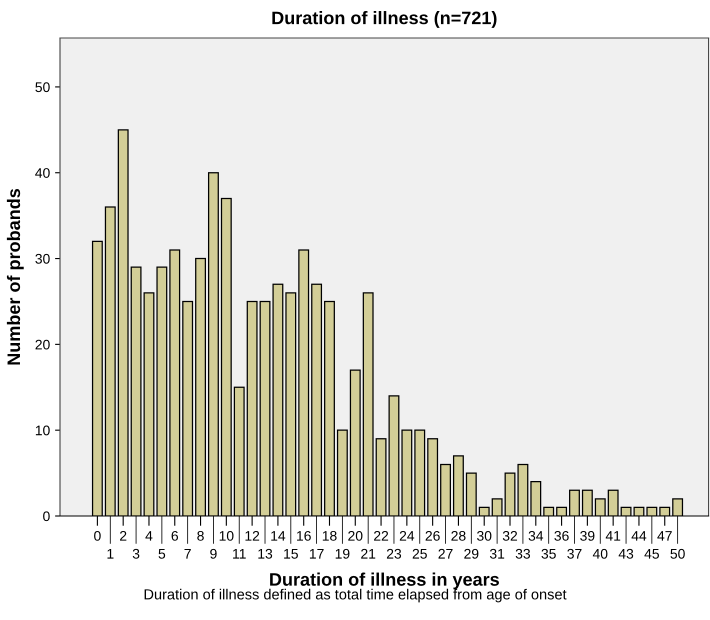 This screenshot has width=710, height=620. I want to click on x-tick-label: 33, so click(523, 553).